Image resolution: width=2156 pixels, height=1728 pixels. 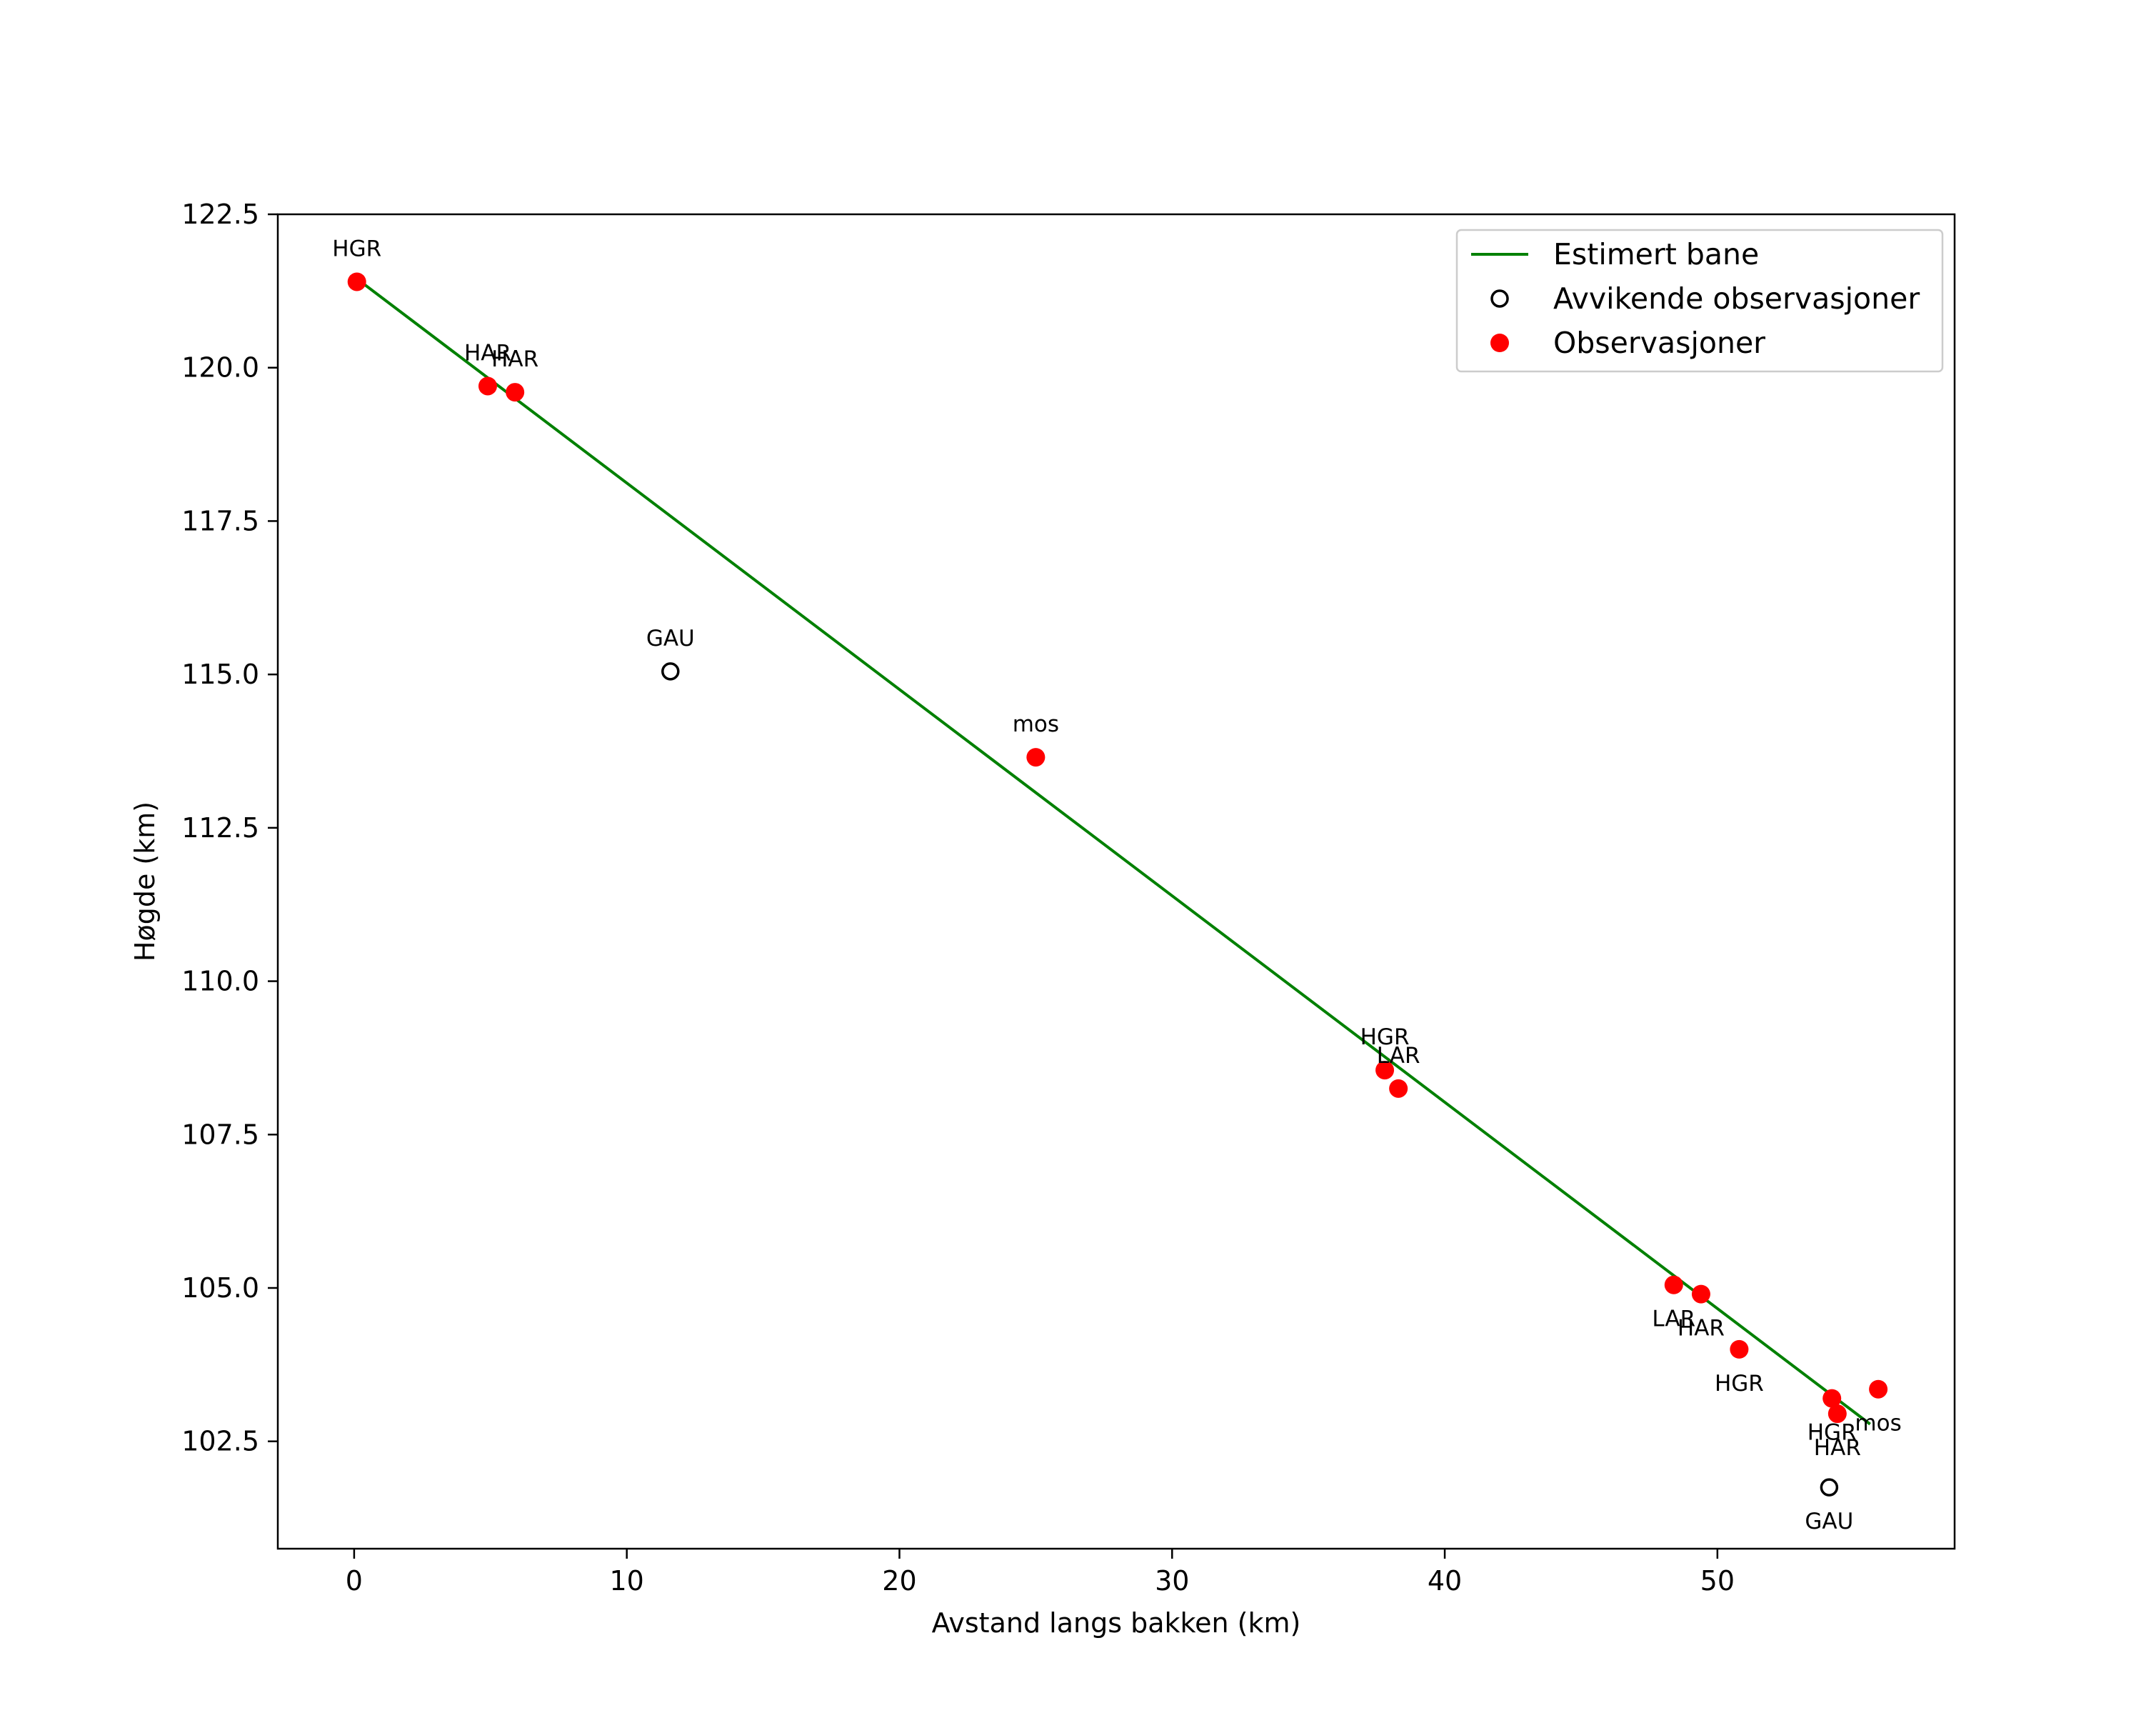 I want to click on x-tick-label: 40, so click(x=1445, y=1581).